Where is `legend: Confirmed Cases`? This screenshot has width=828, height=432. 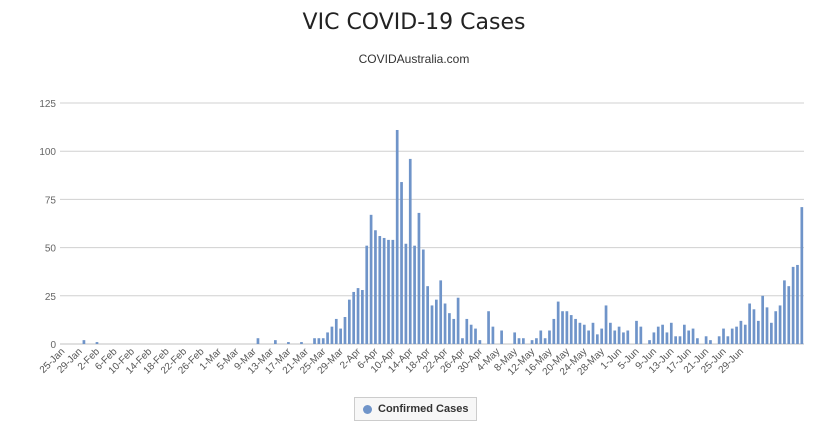 legend: Confirmed Cases is located at coordinates (416, 409).